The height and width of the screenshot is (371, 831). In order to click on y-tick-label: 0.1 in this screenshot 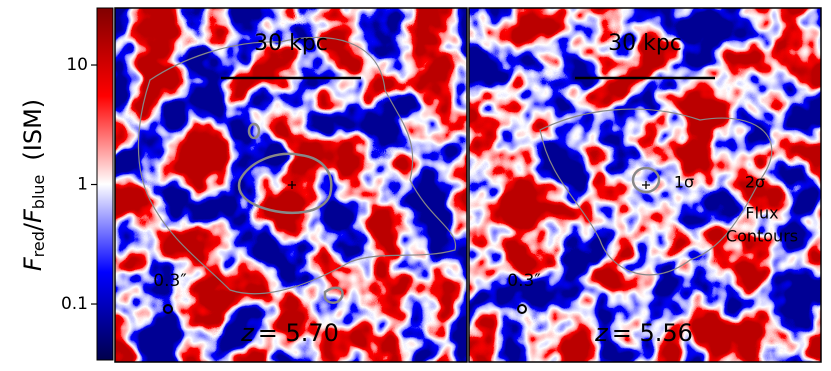, I will do `click(74, 304)`.